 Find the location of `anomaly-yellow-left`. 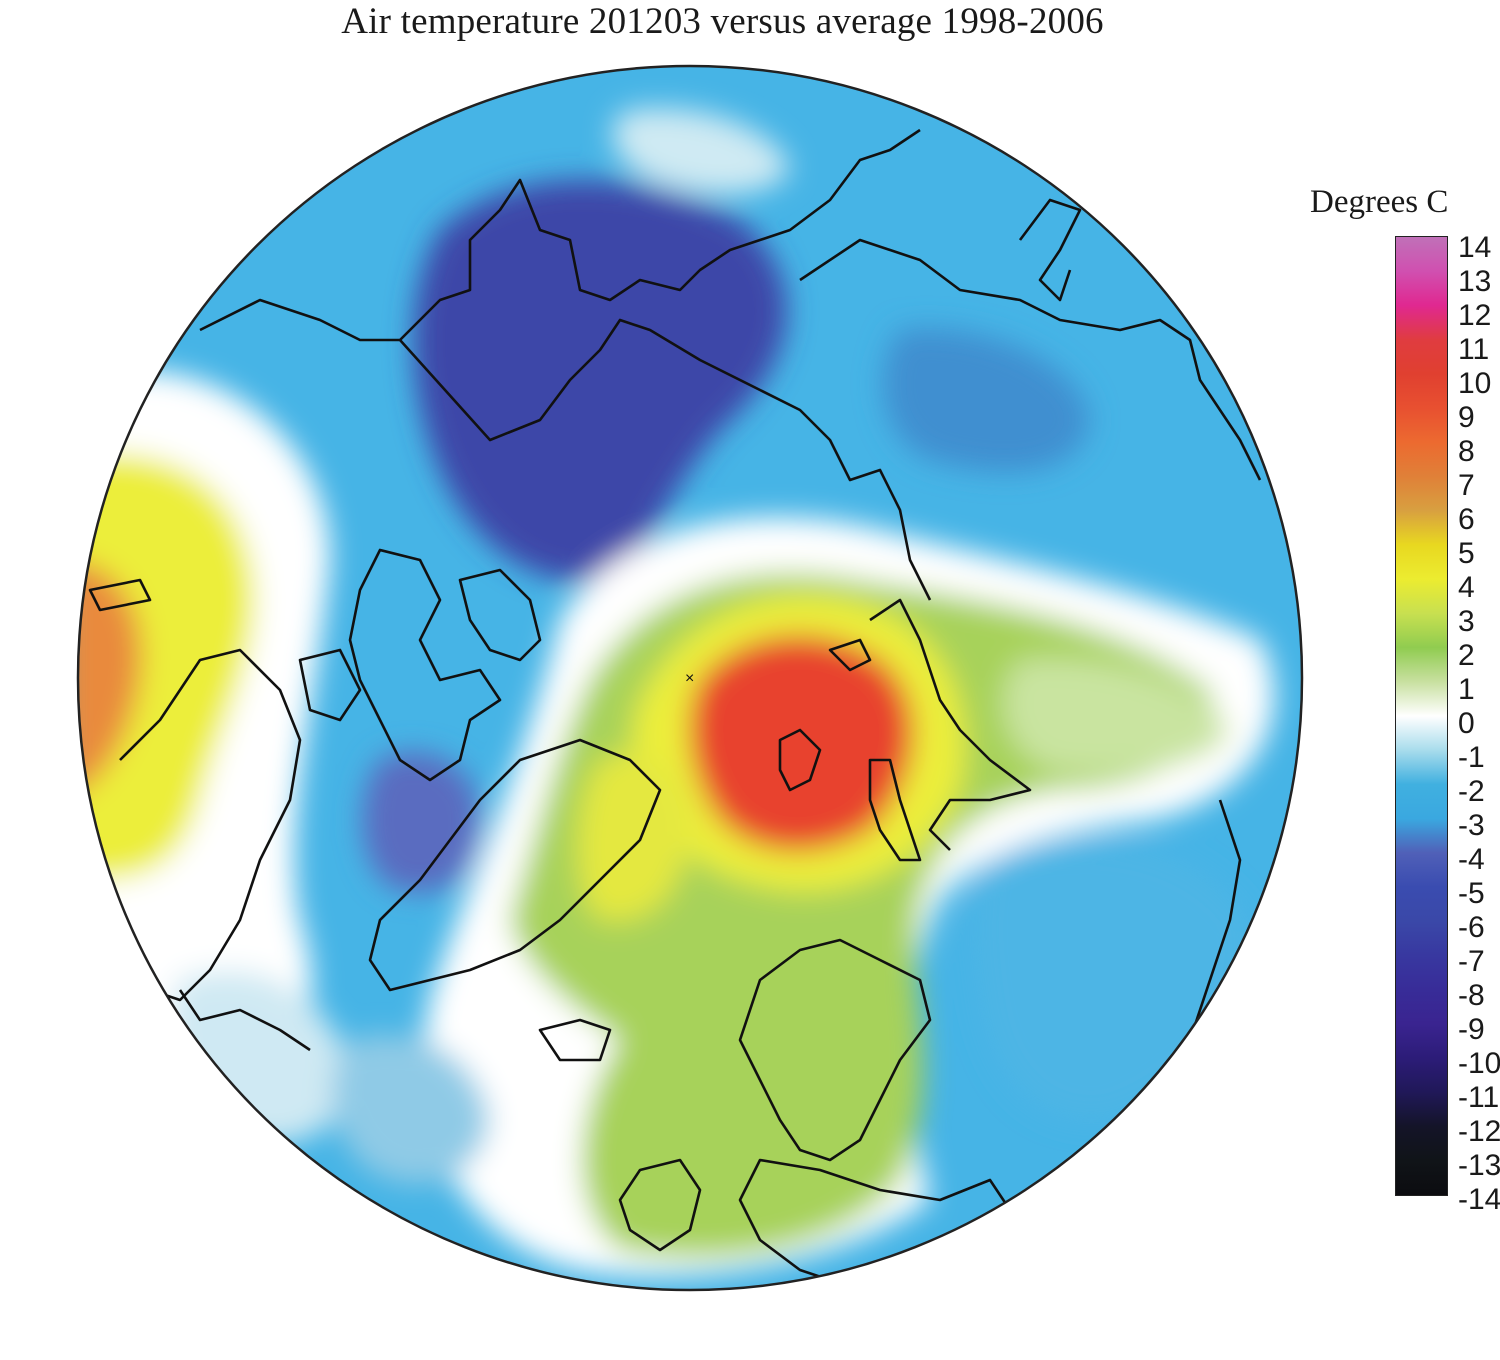

anomaly-yellow-left is located at coordinates (633, 837).